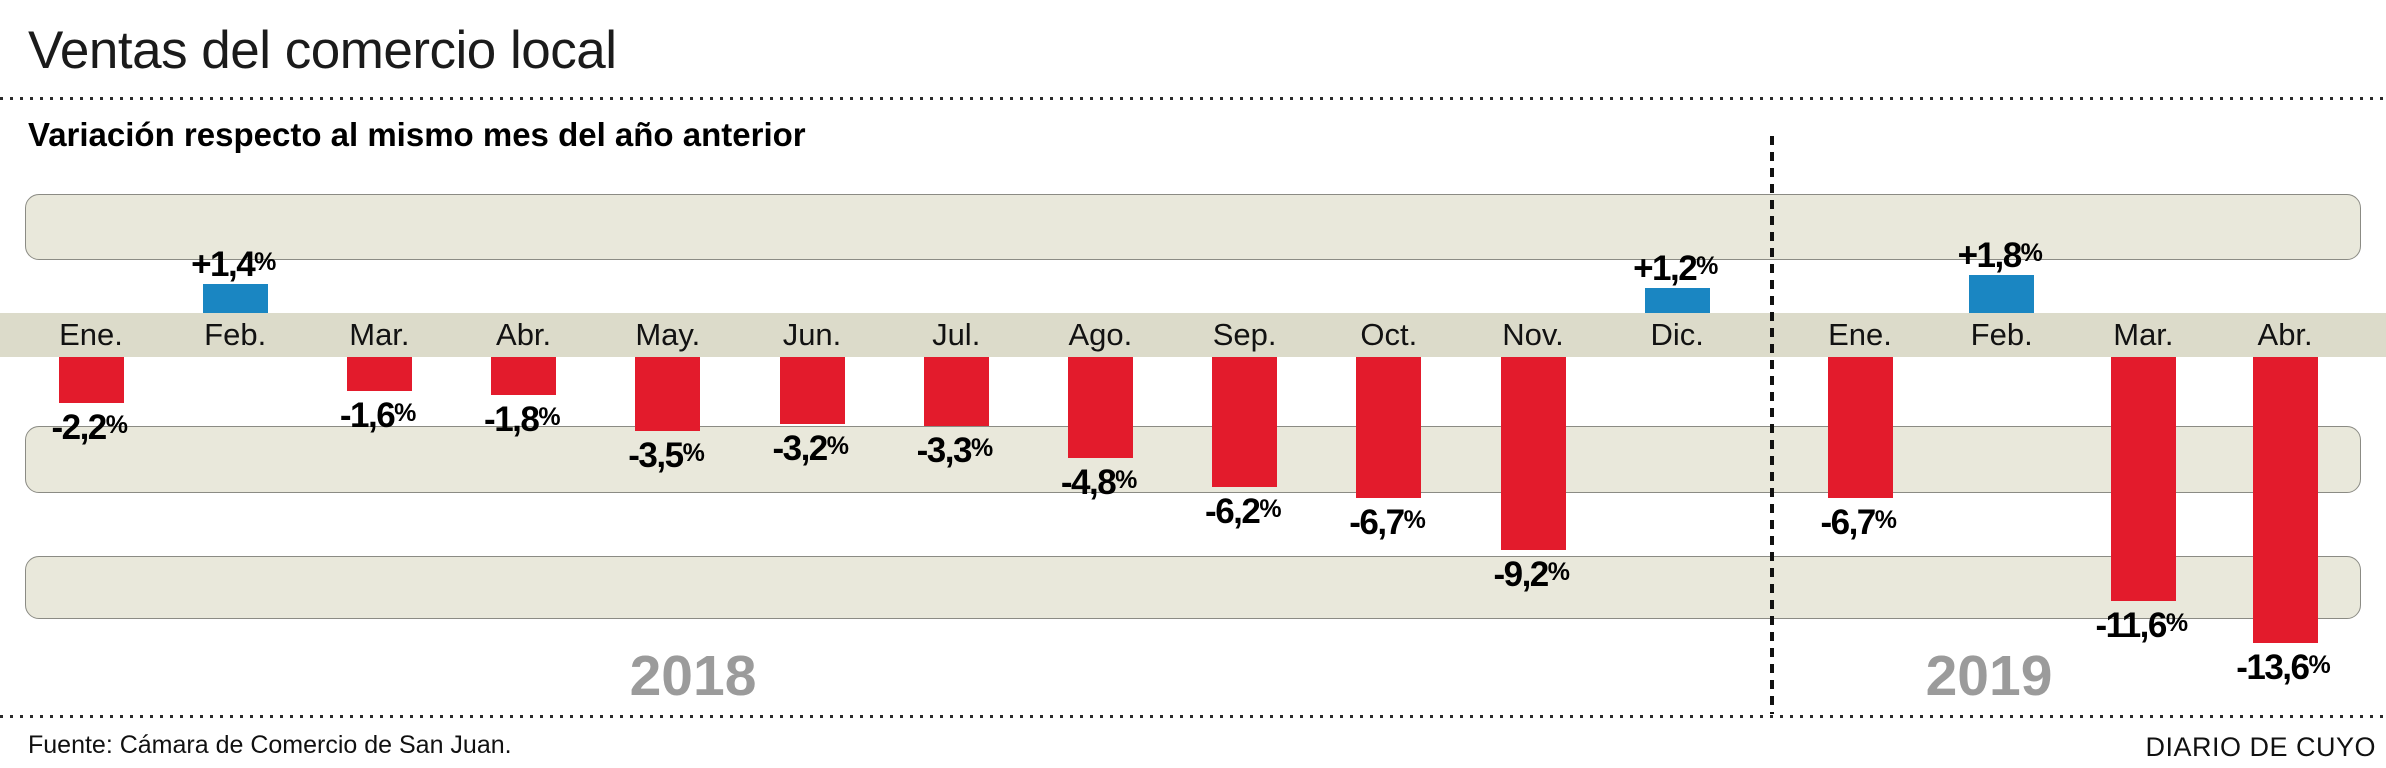 Image resolution: width=2386 pixels, height=768 pixels. What do you see at coordinates (1193, 459) in the screenshot?
I see `background-band-middle` at bounding box center [1193, 459].